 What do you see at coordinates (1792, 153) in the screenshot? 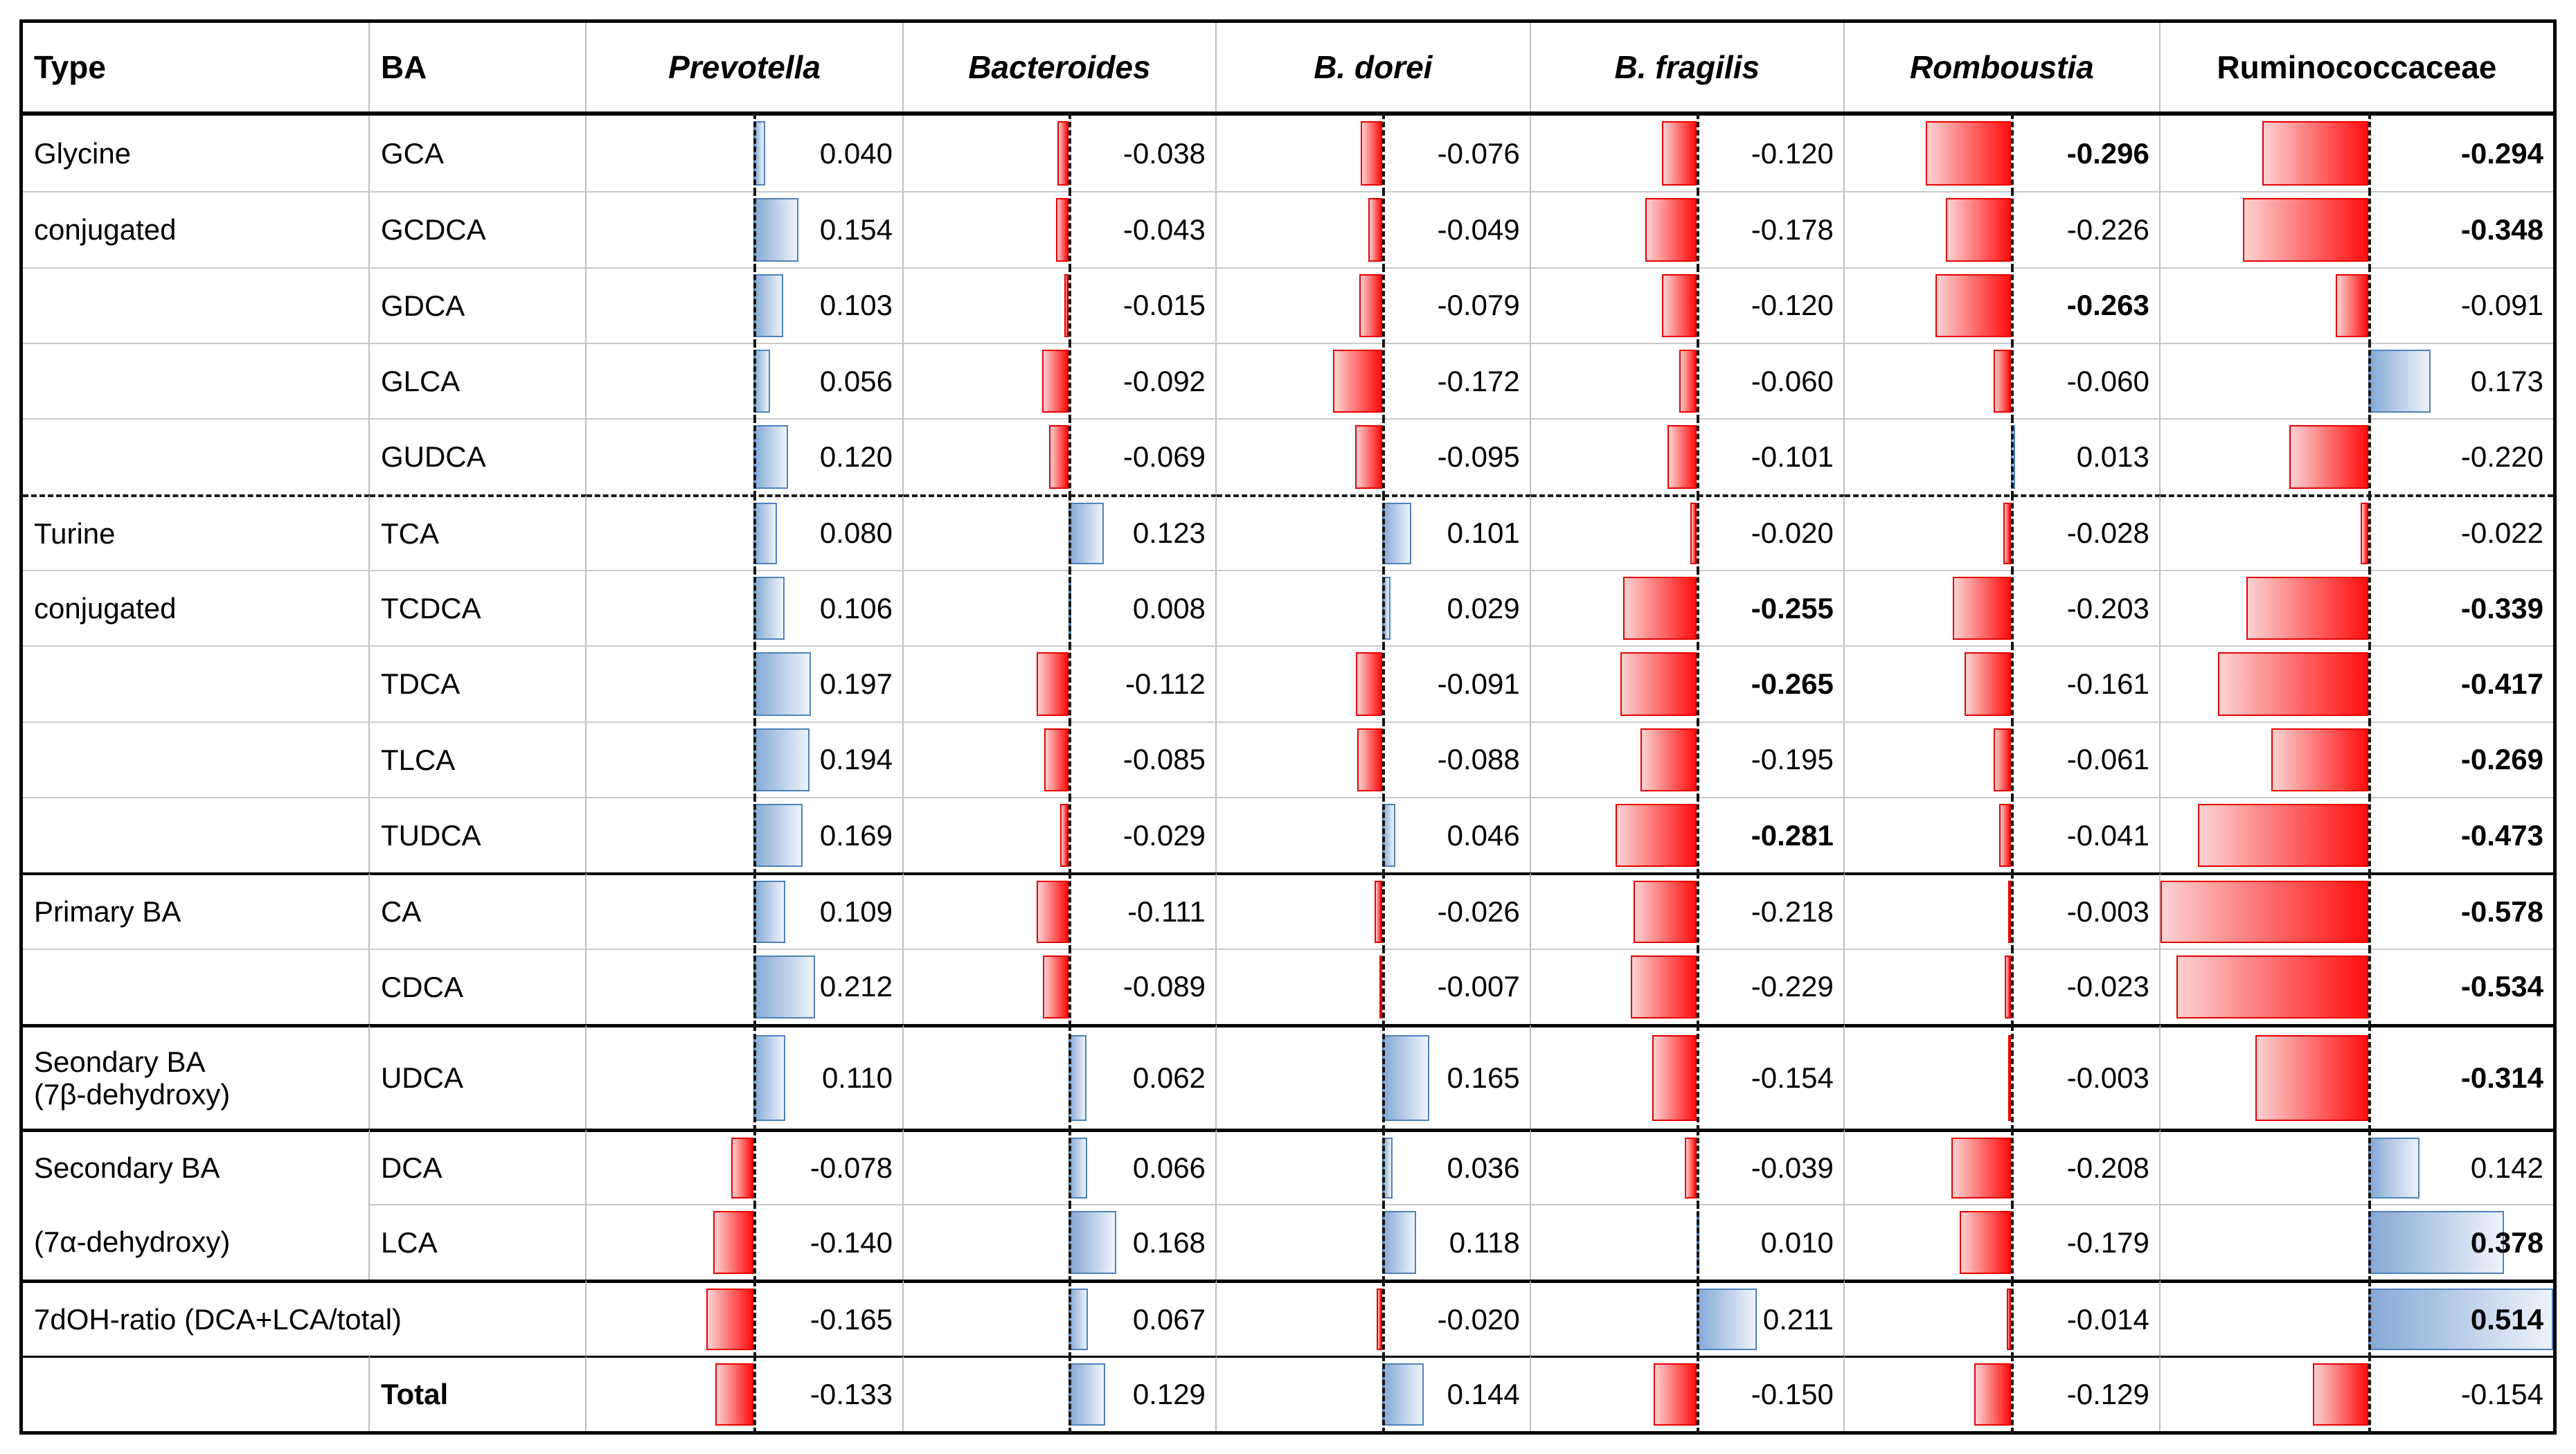
I see `correlation-value: -0.120` at bounding box center [1792, 153].